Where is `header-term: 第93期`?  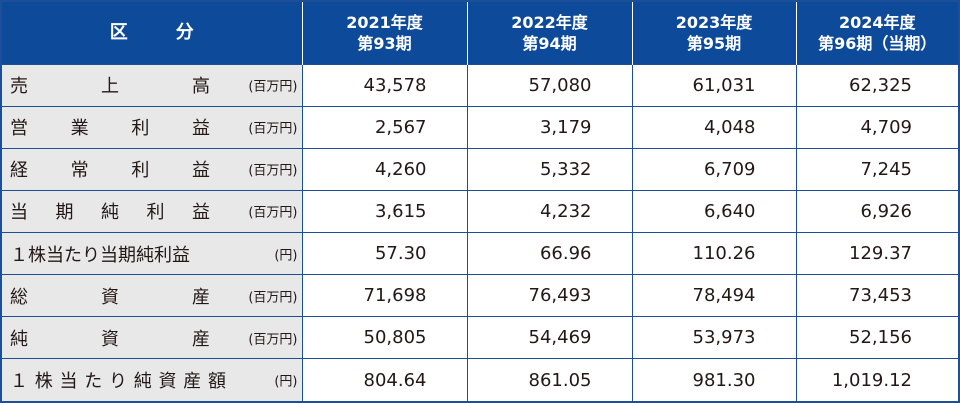 header-term: 第93期 is located at coordinates (384, 43).